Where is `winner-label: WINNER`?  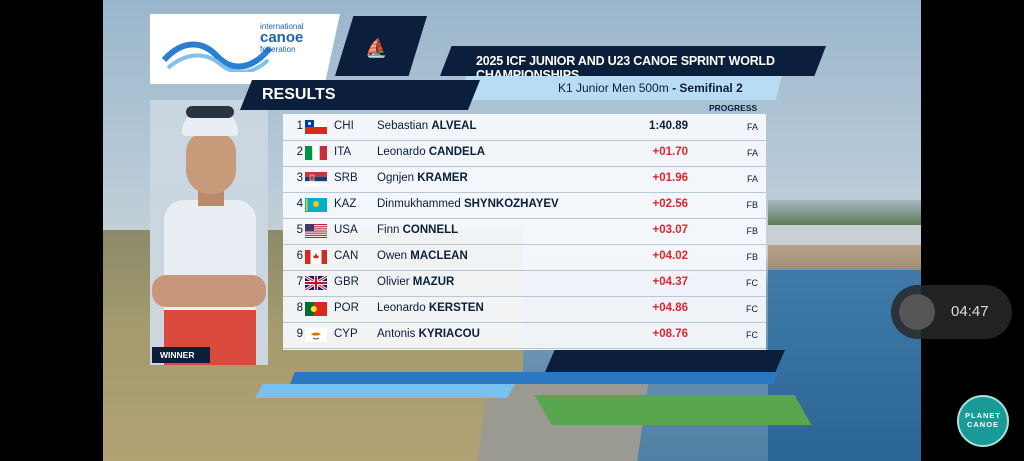 winner-label: WINNER is located at coordinates (177, 355).